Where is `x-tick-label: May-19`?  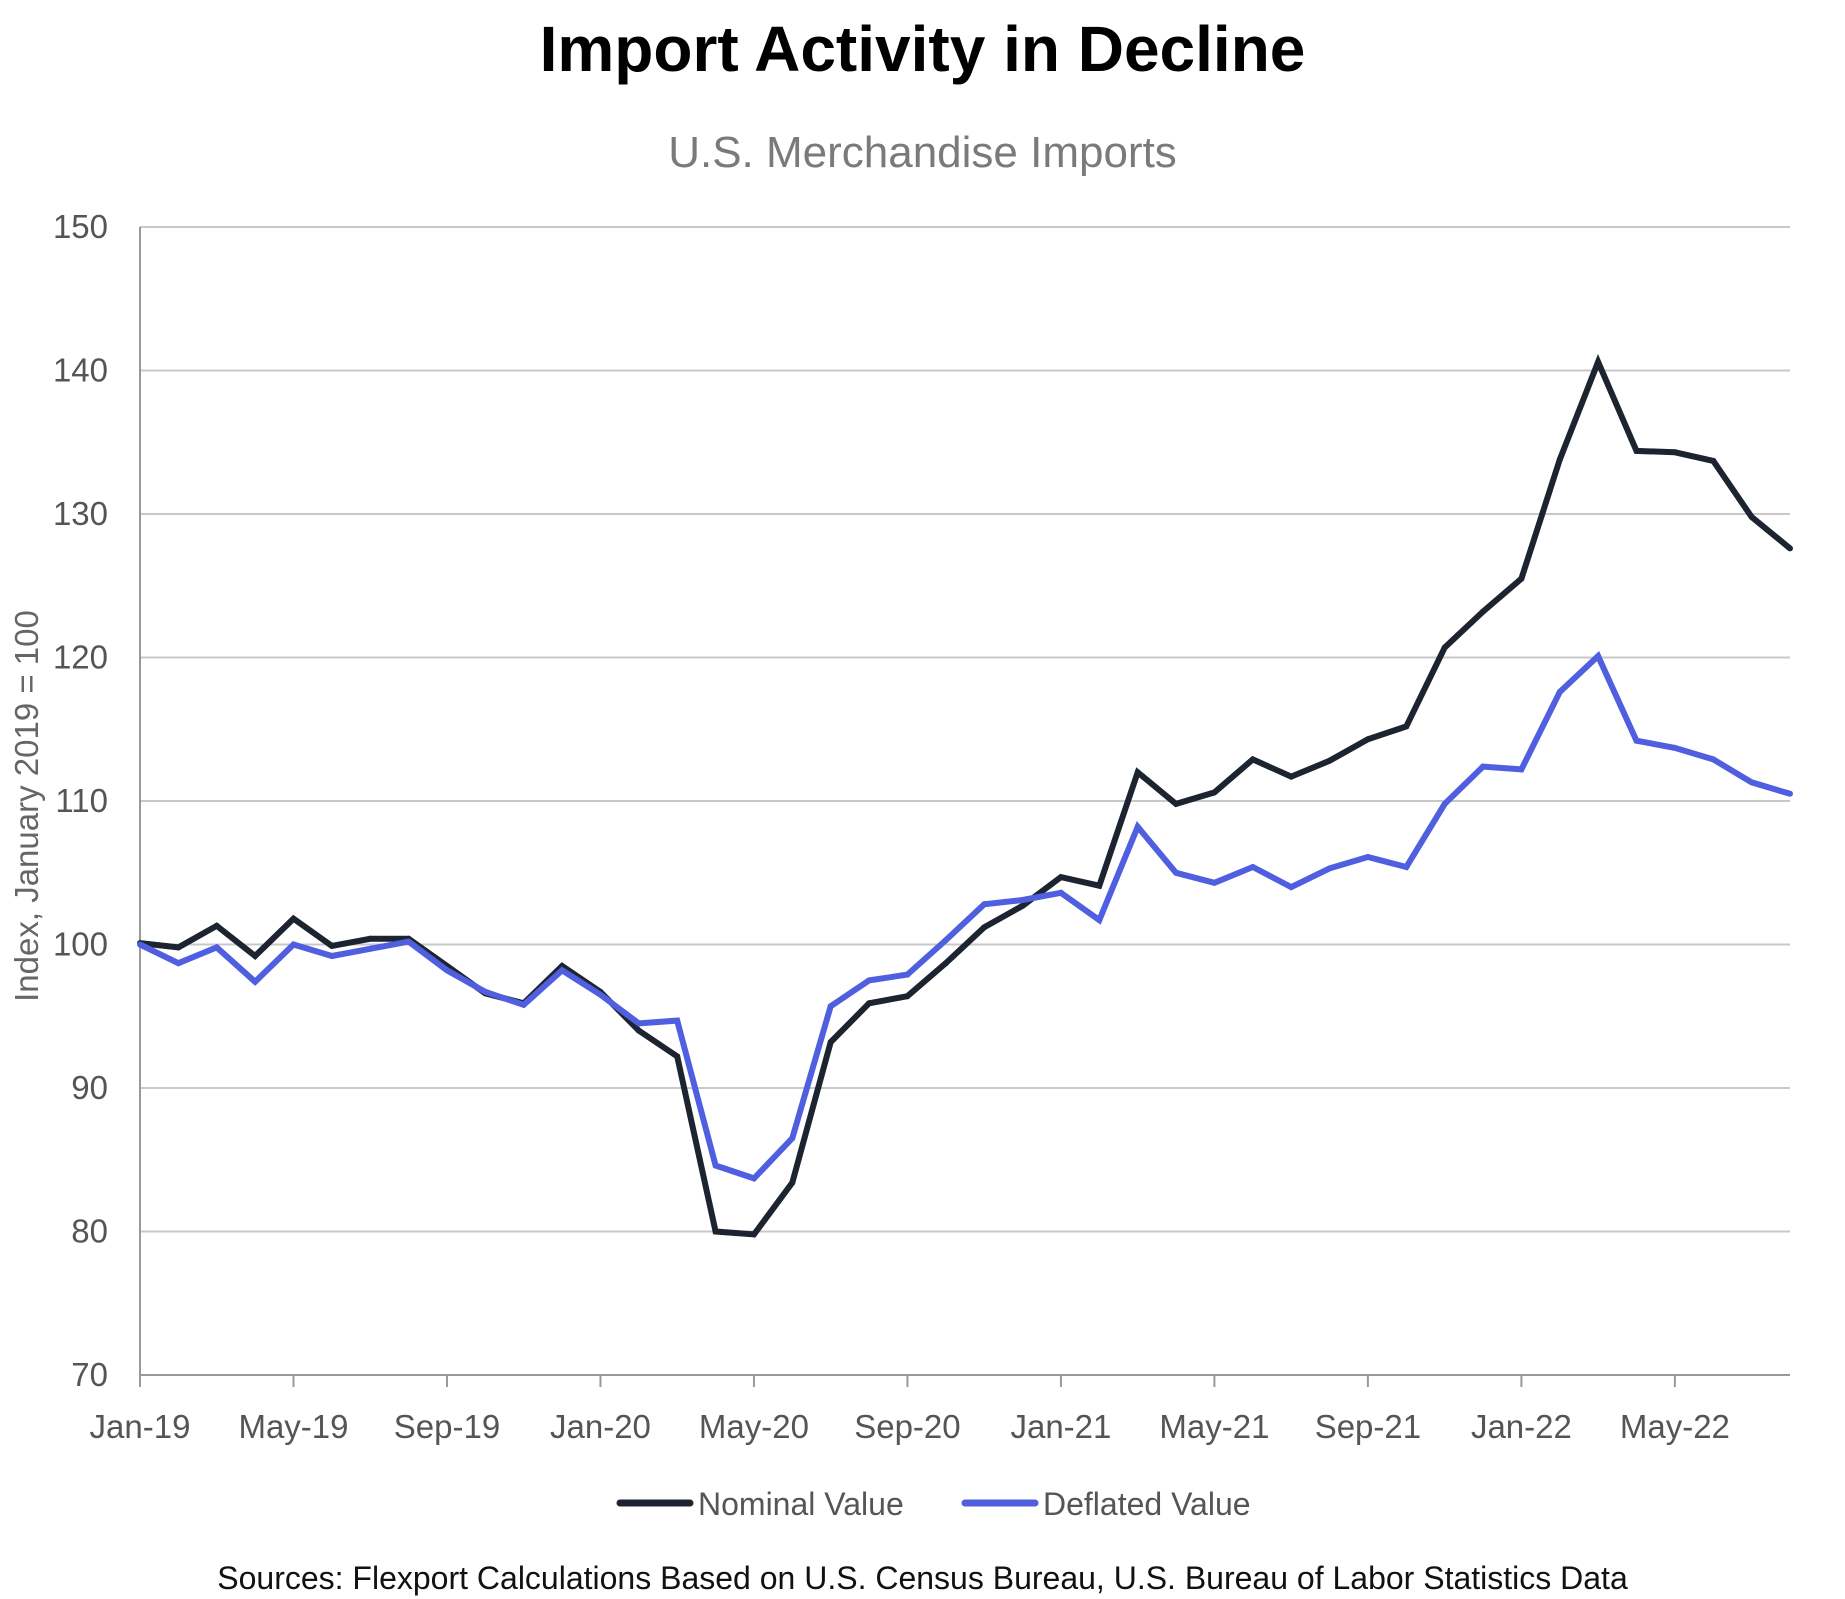
x-tick-label: May-19 is located at coordinates (293, 1426).